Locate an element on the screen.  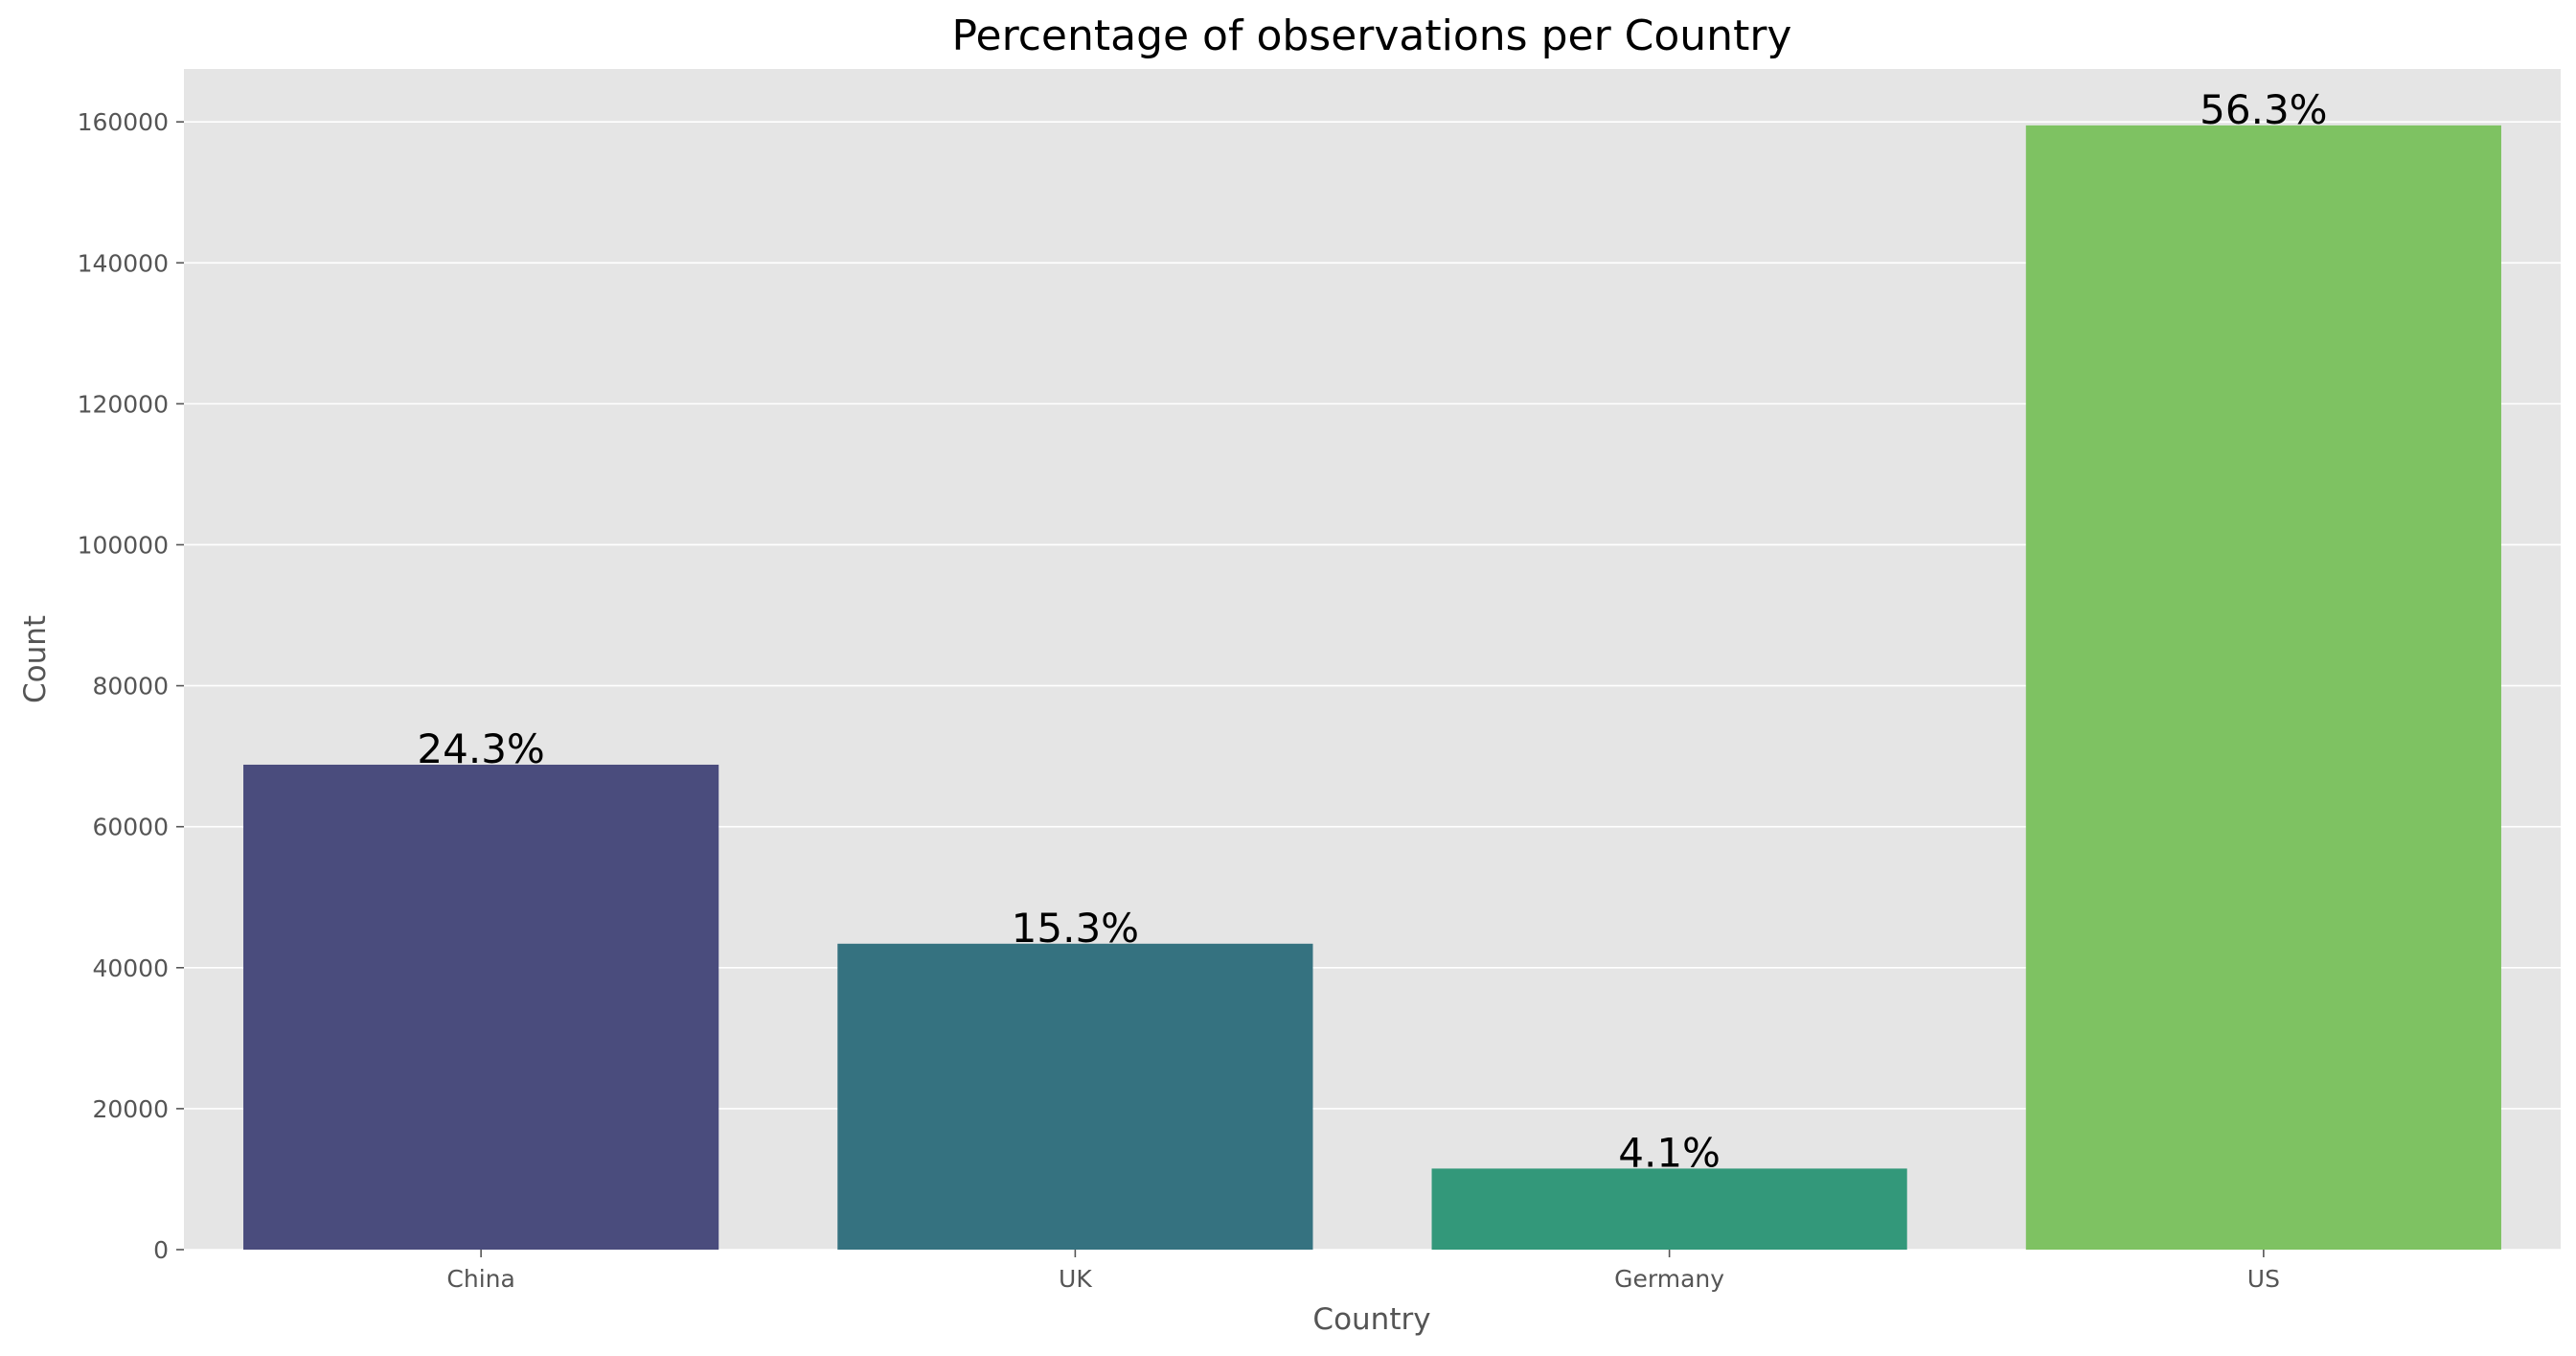
x-tick-label: China is located at coordinates (480, 1279).